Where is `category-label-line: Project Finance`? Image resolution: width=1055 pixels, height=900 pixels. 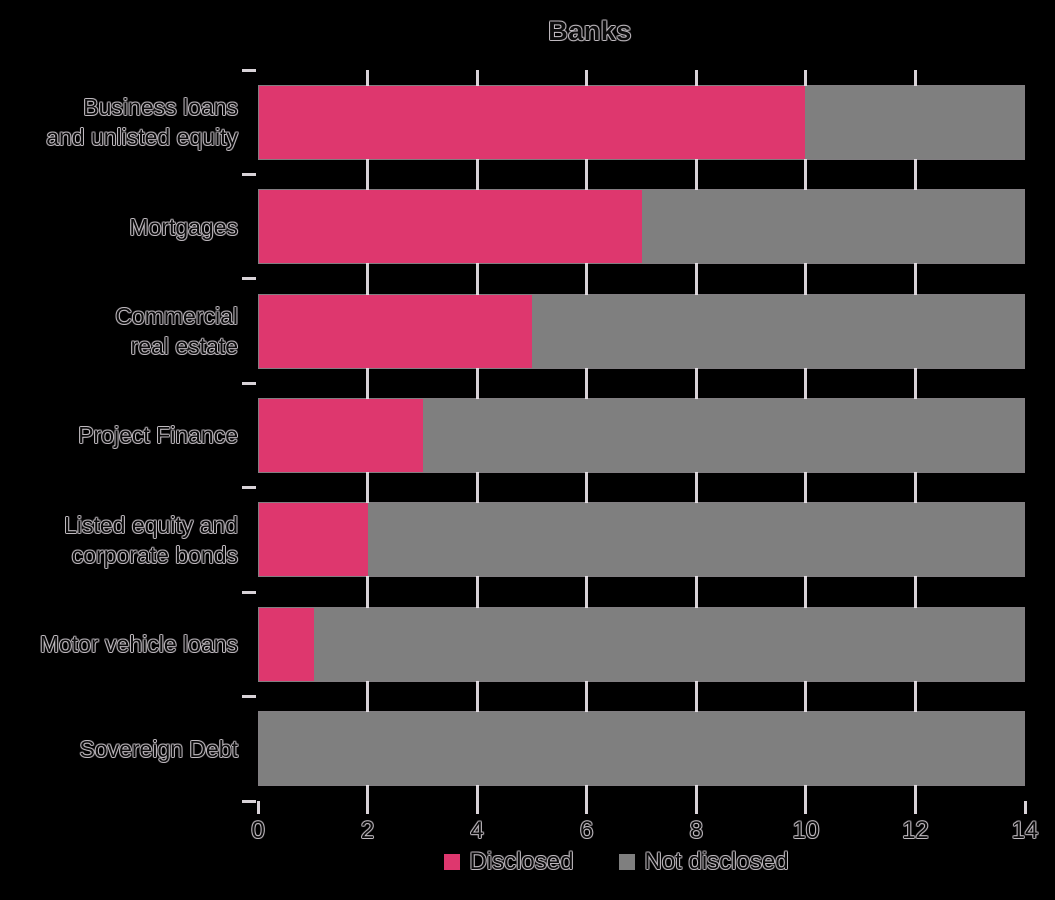
category-label-line: Project Finance is located at coordinates (158, 435).